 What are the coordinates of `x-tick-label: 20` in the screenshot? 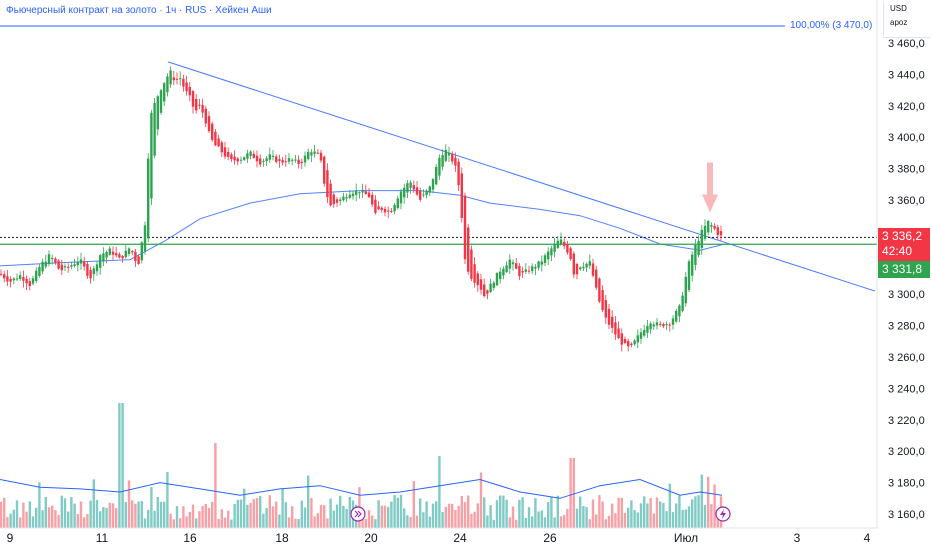 It's located at (371, 538).